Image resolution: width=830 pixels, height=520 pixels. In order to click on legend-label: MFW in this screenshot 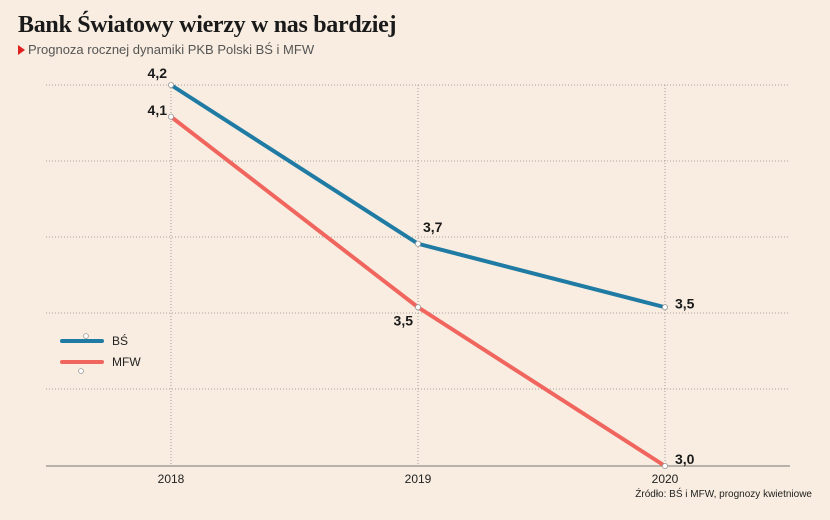, I will do `click(126, 362)`.